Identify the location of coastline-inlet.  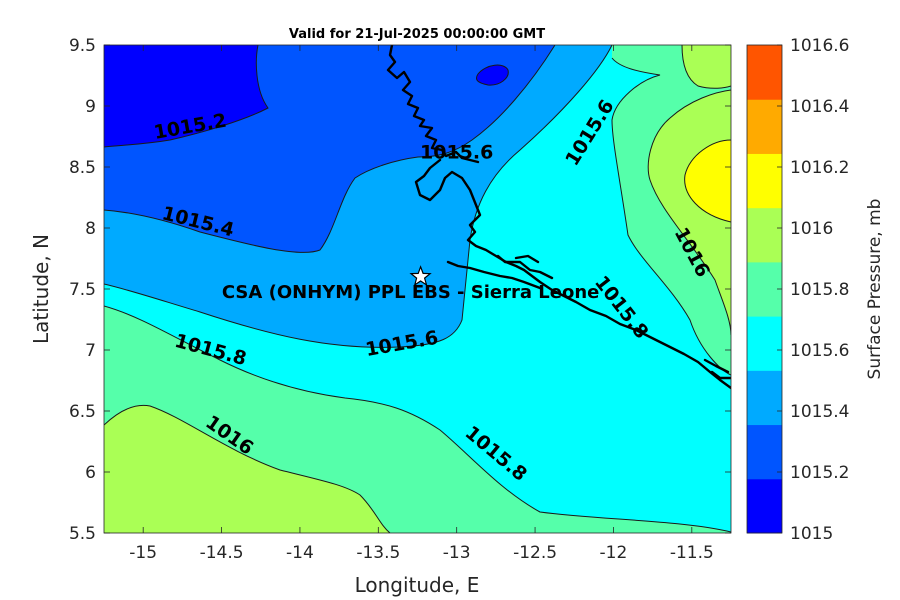
(717, 369).